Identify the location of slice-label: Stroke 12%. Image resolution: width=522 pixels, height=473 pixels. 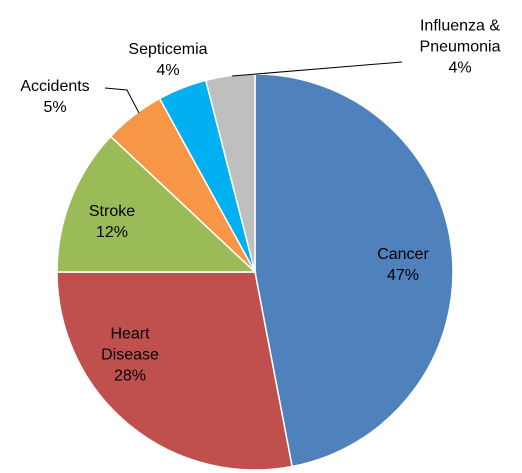
(112, 222).